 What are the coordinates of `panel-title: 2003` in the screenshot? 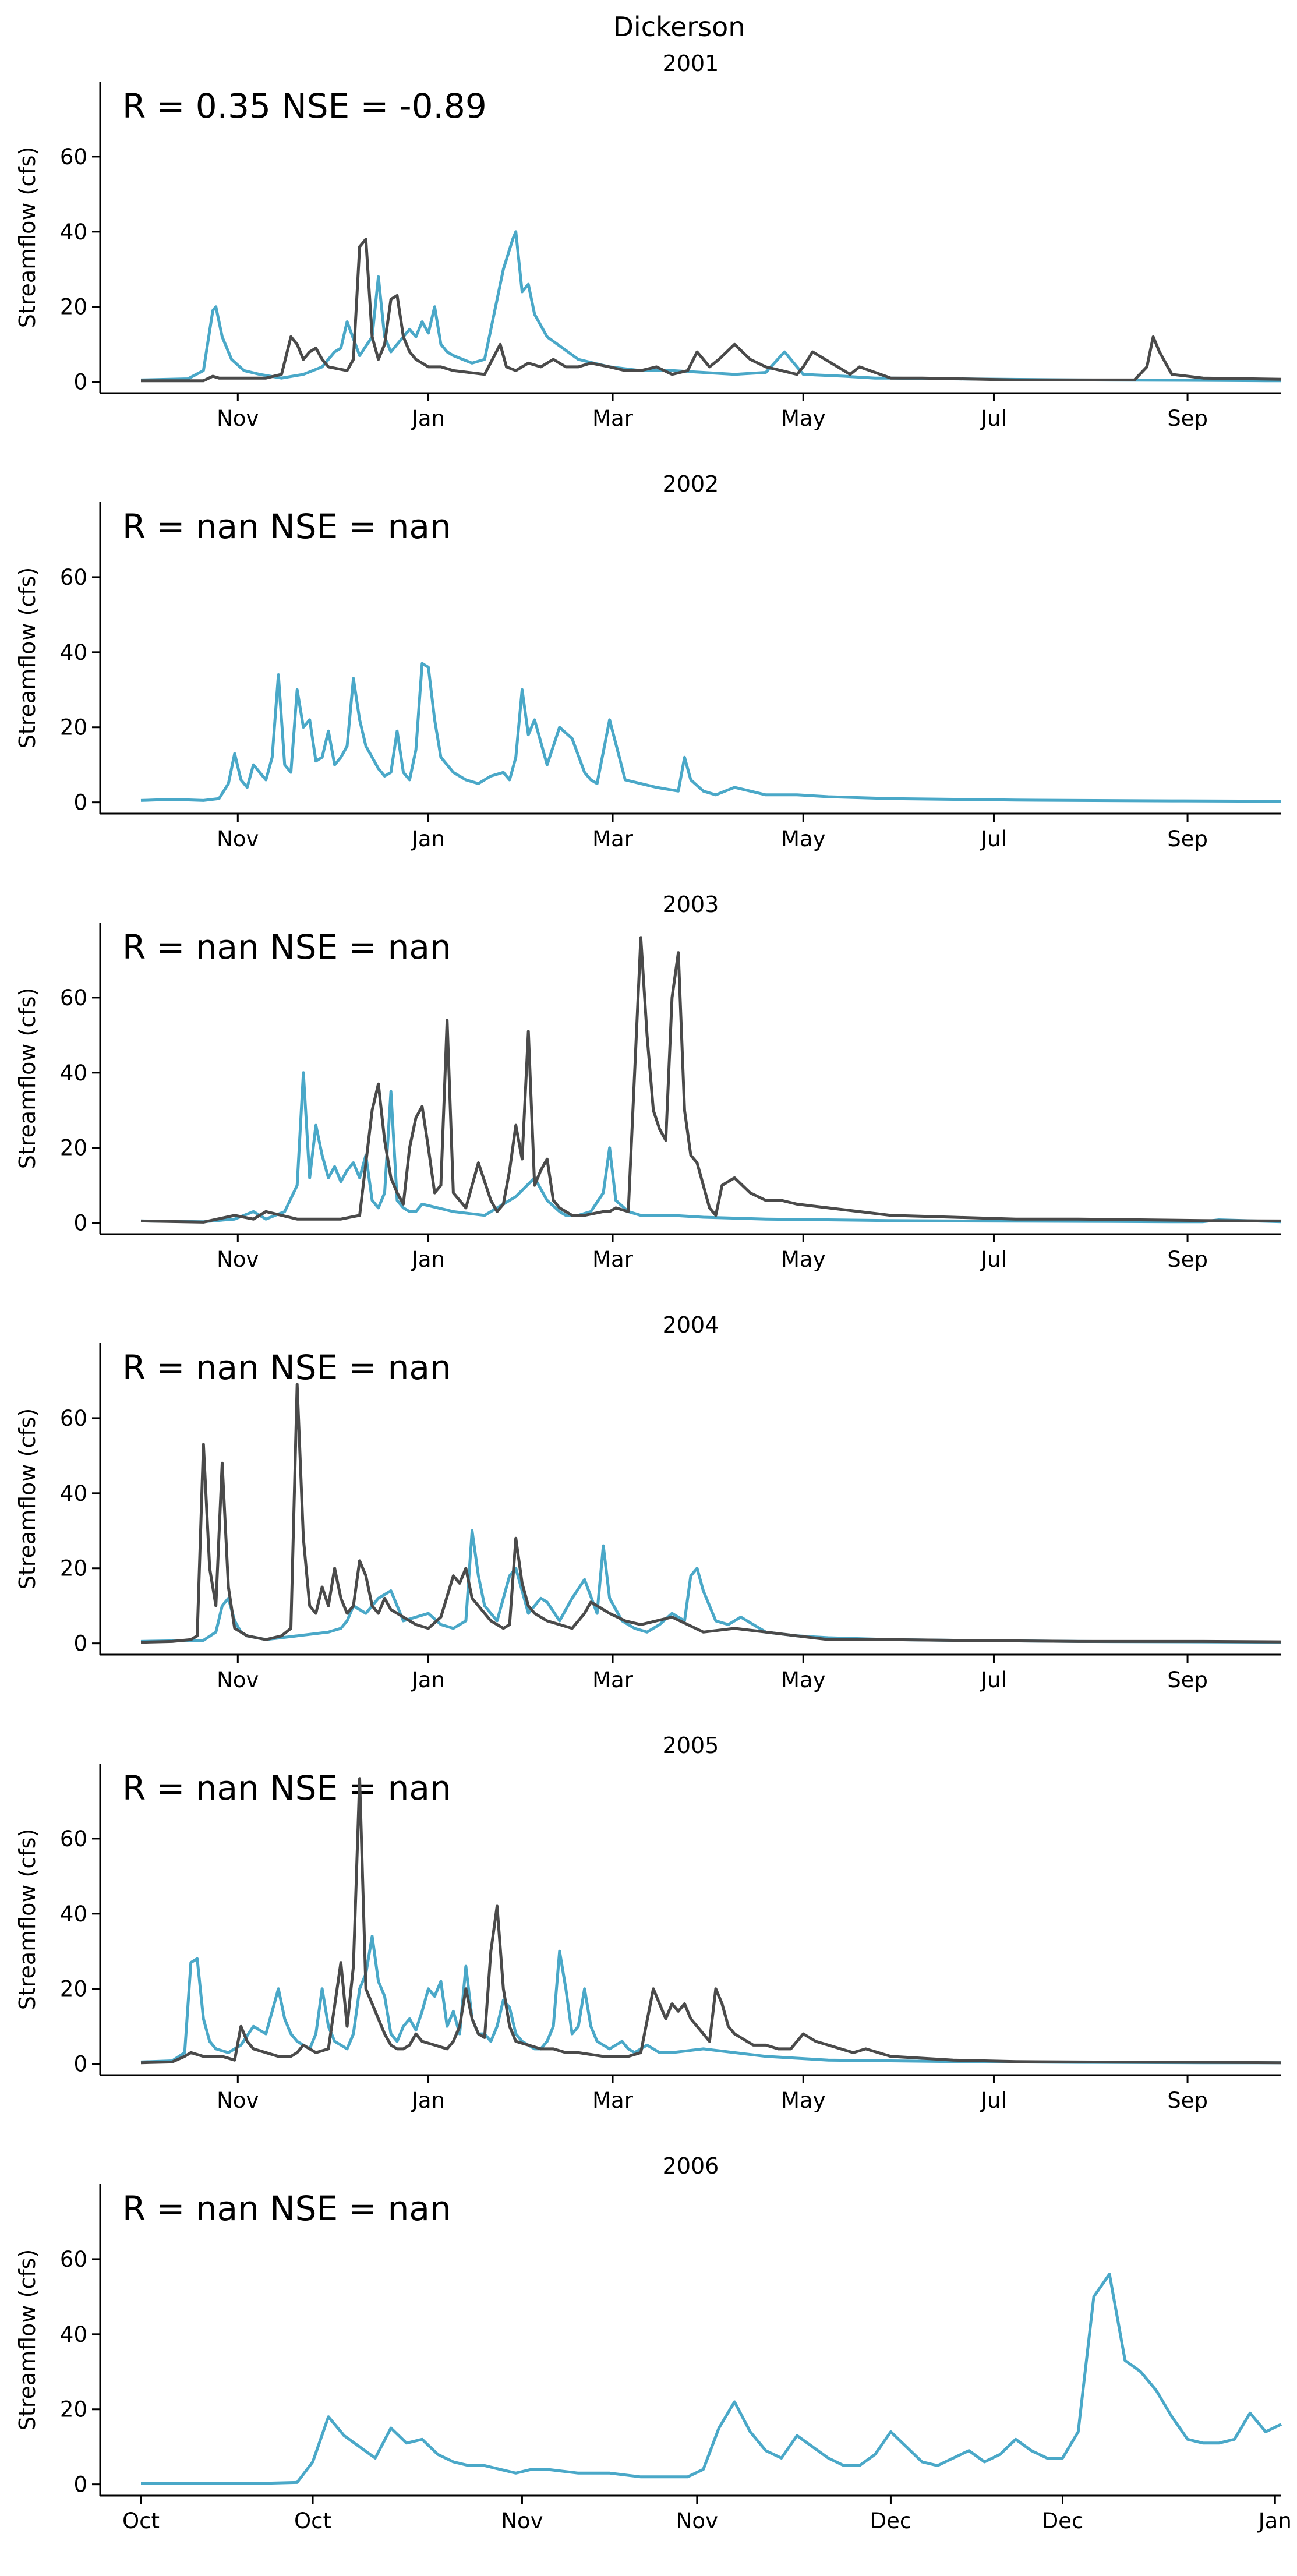 It's located at (691, 904).